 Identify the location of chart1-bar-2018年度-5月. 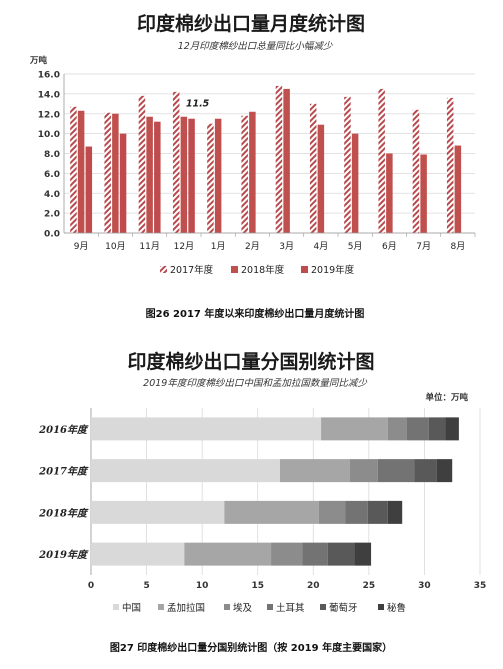
(355, 183).